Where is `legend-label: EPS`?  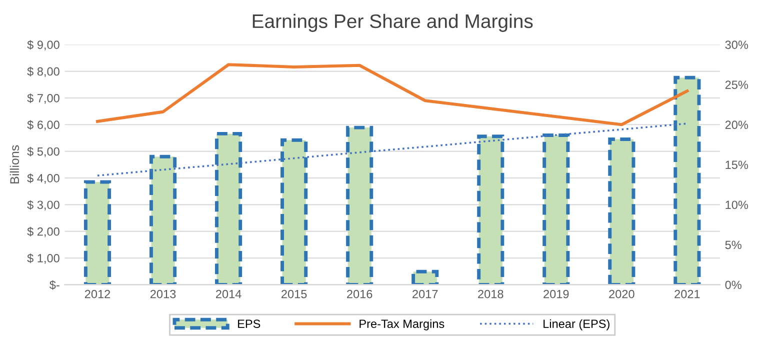
legend-label: EPS is located at coordinates (249, 324).